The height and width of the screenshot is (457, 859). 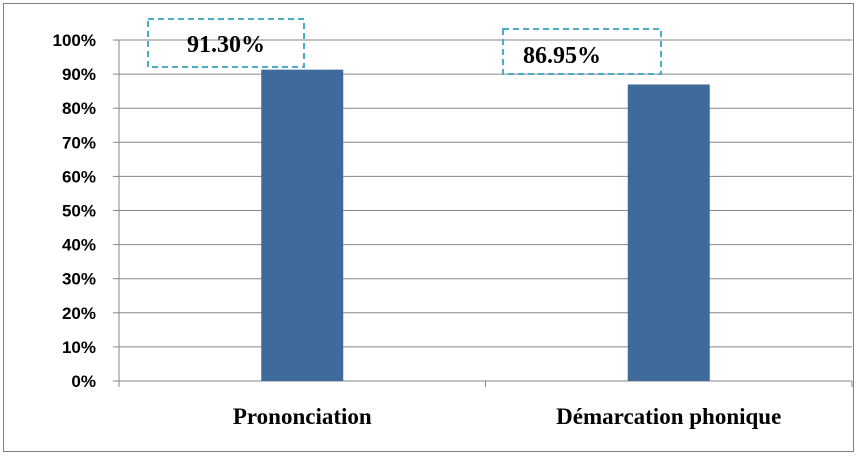 What do you see at coordinates (74, 40) in the screenshot?
I see `y-tick-label: 100%` at bounding box center [74, 40].